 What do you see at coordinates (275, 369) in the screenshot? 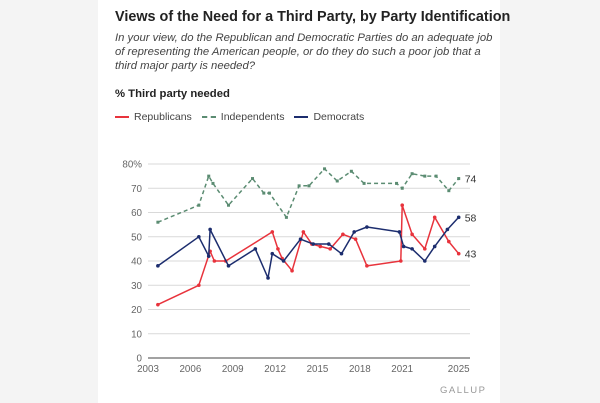
I see `x-tick-label: 2012` at bounding box center [275, 369].